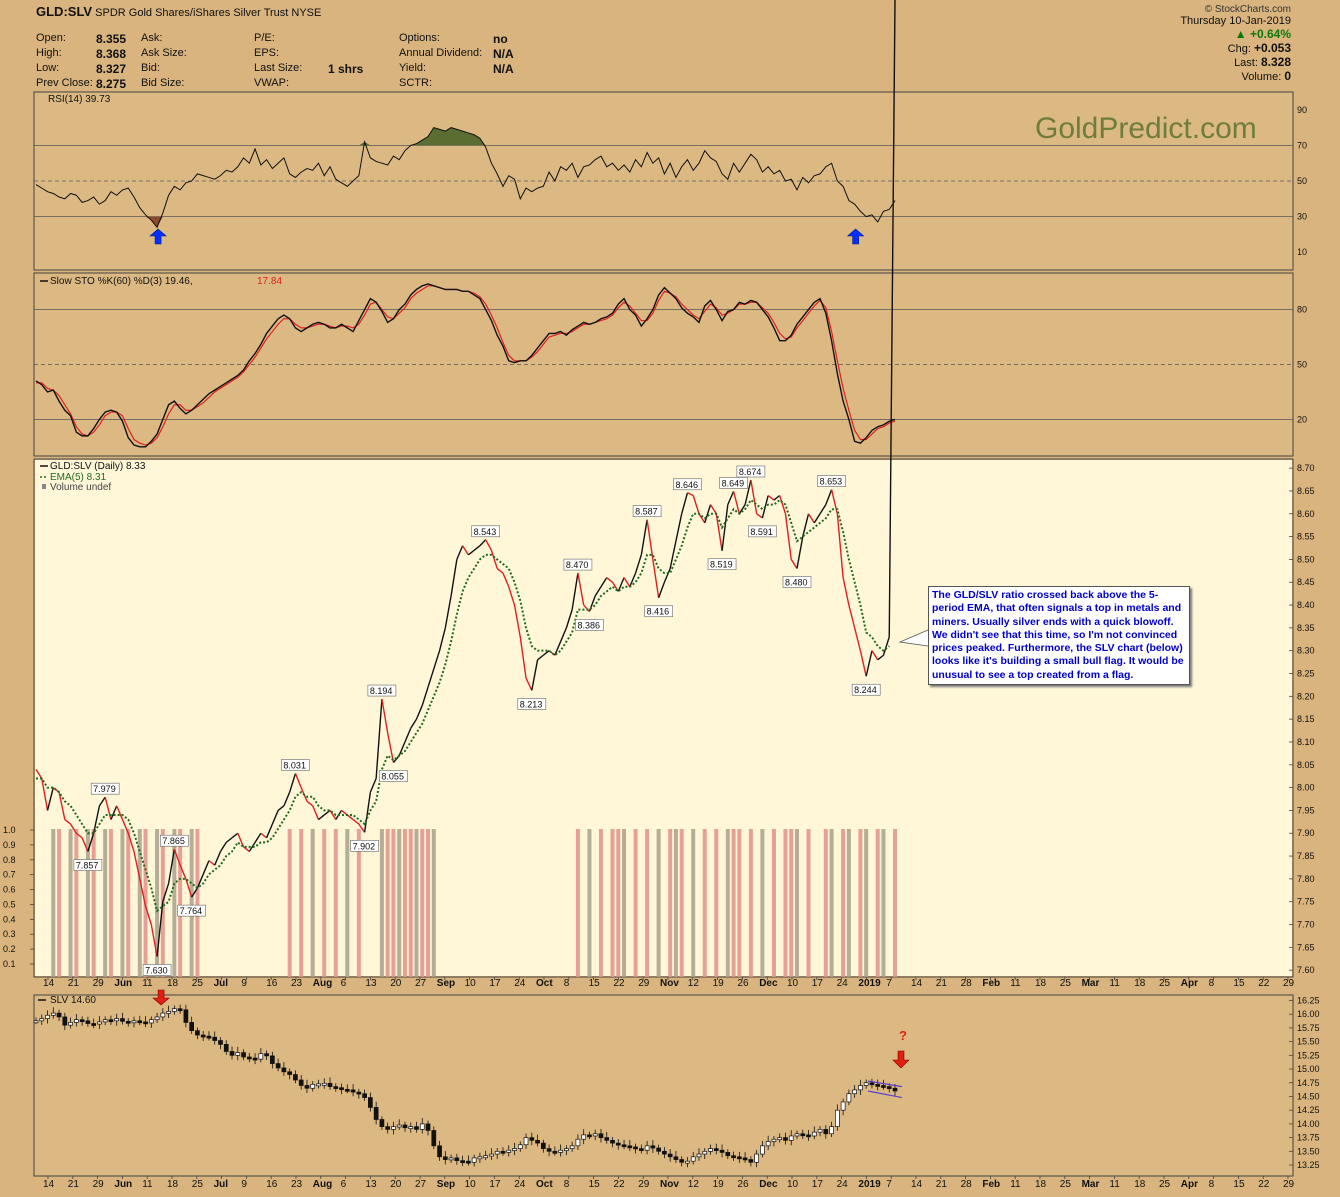 This screenshot has height=1197, width=1340. Describe the element at coordinates (588, 625) in the screenshot. I see `price-label: 8.386` at that location.